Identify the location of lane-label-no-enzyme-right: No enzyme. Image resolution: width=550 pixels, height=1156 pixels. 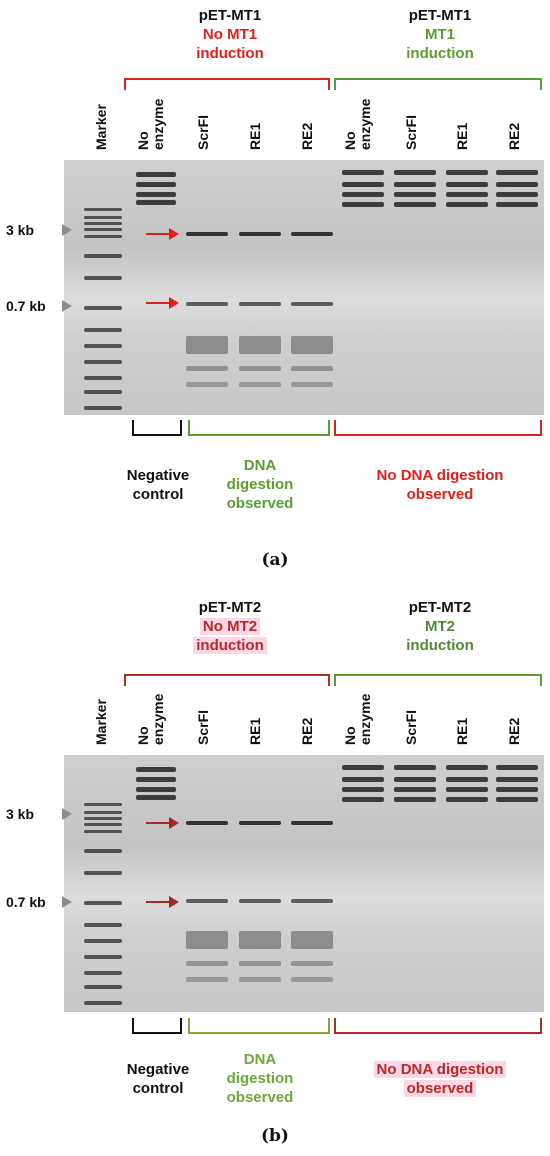
(357, 719).